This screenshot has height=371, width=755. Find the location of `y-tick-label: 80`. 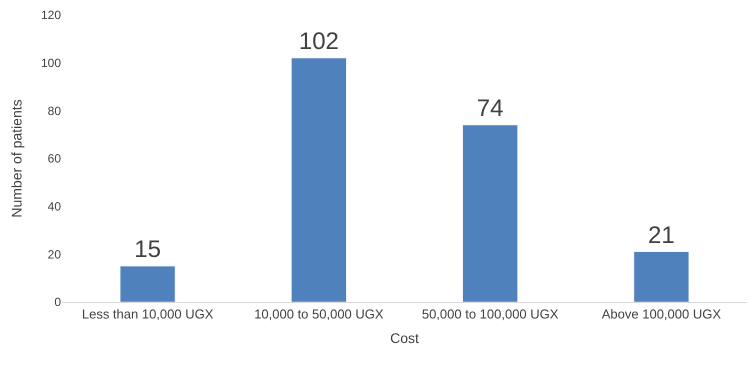

y-tick-label: 80 is located at coordinates (55, 111).